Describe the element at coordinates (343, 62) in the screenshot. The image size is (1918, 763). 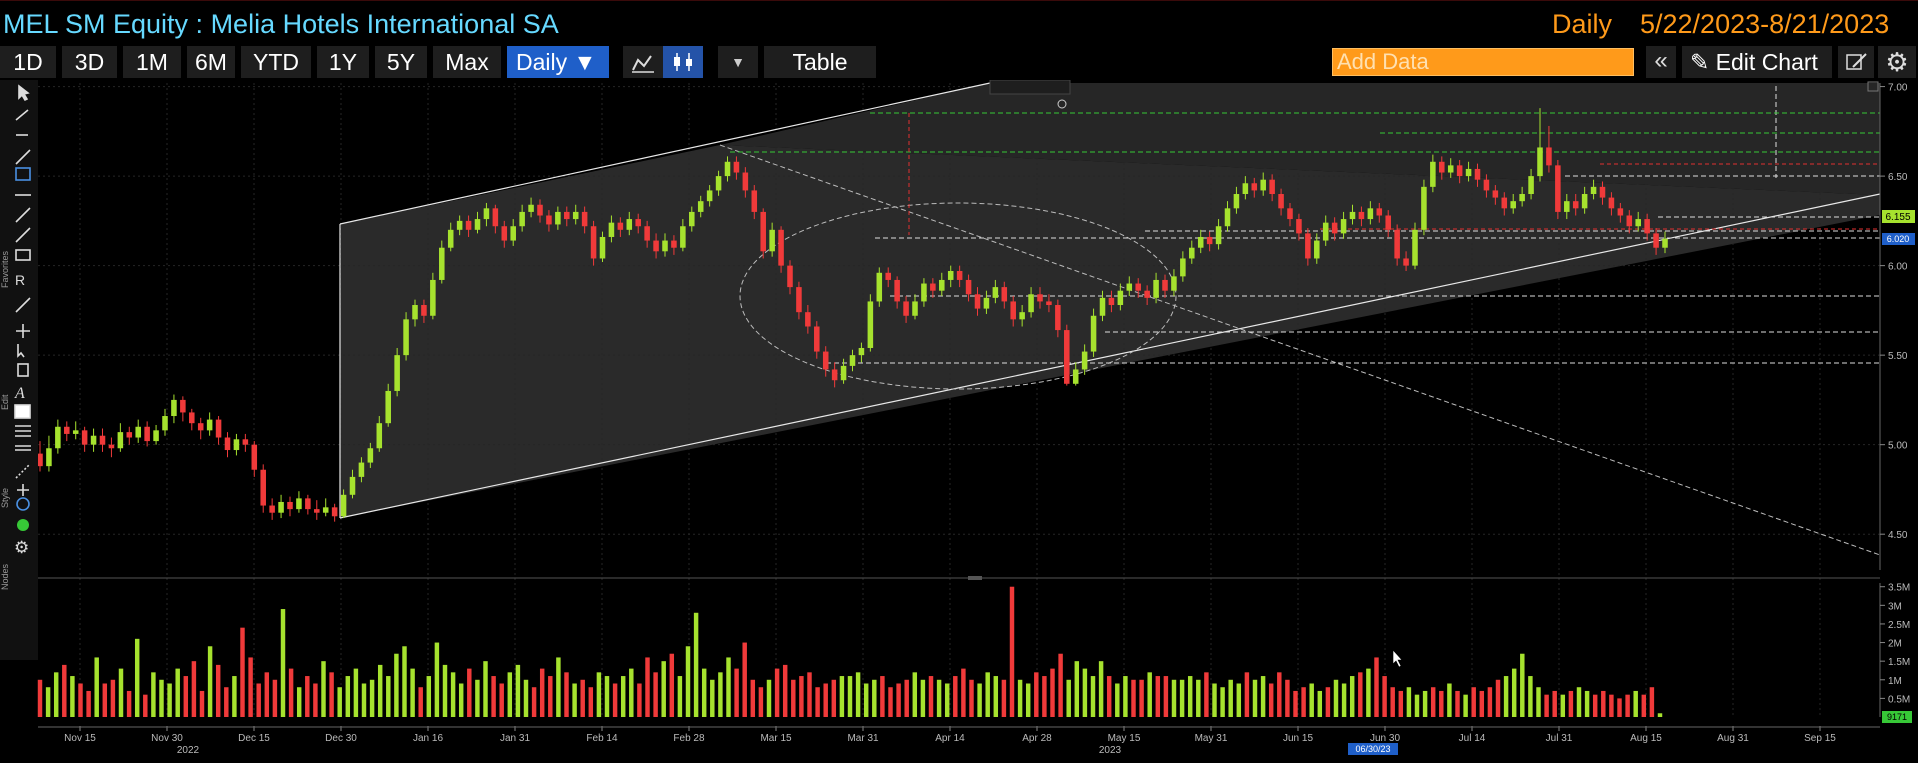
I see `period-1y-button: 1Y` at that location.